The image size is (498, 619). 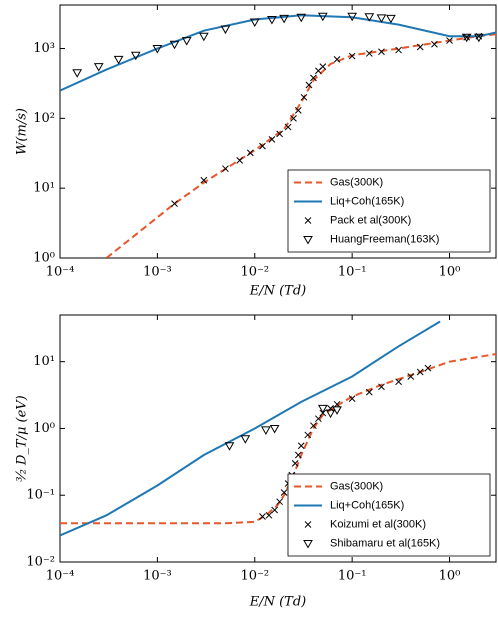 What do you see at coordinates (157, 272) in the screenshot?
I see `x-tick-label: 10⁻³` at bounding box center [157, 272].